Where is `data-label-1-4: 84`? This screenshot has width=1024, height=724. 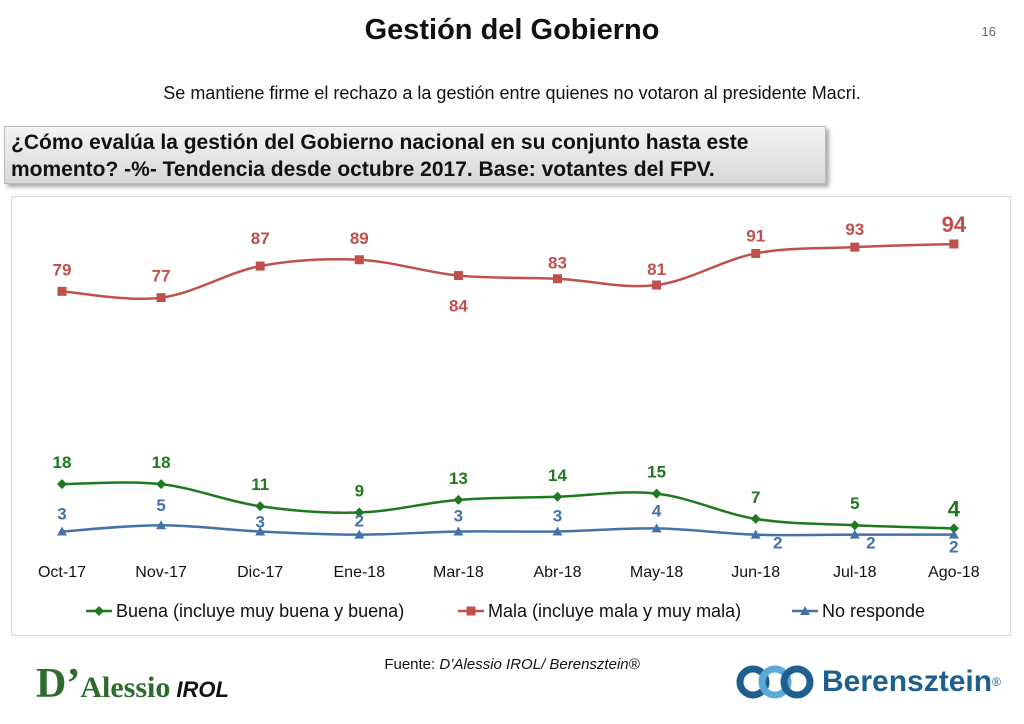 data-label-1-4: 84 is located at coordinates (458, 306).